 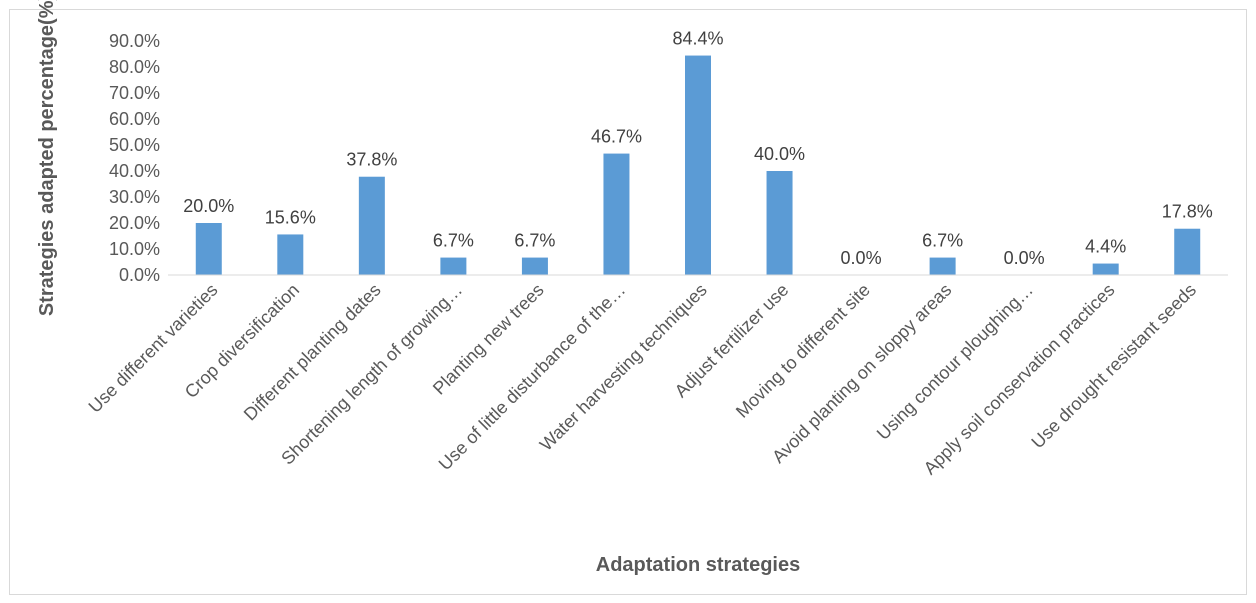 What do you see at coordinates (134, 41) in the screenshot?
I see `y-tick-label: 90.0%` at bounding box center [134, 41].